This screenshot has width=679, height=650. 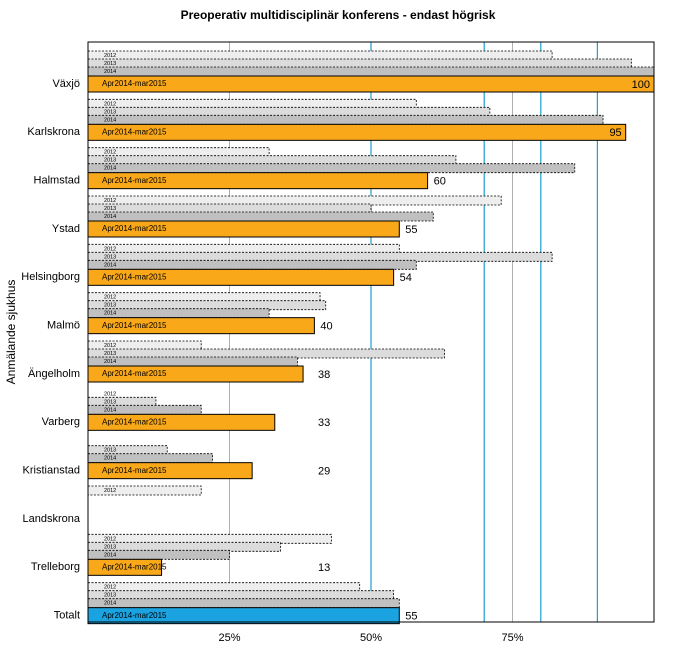 I want to click on y-tick-label: Ystad, so click(x=66, y=229).